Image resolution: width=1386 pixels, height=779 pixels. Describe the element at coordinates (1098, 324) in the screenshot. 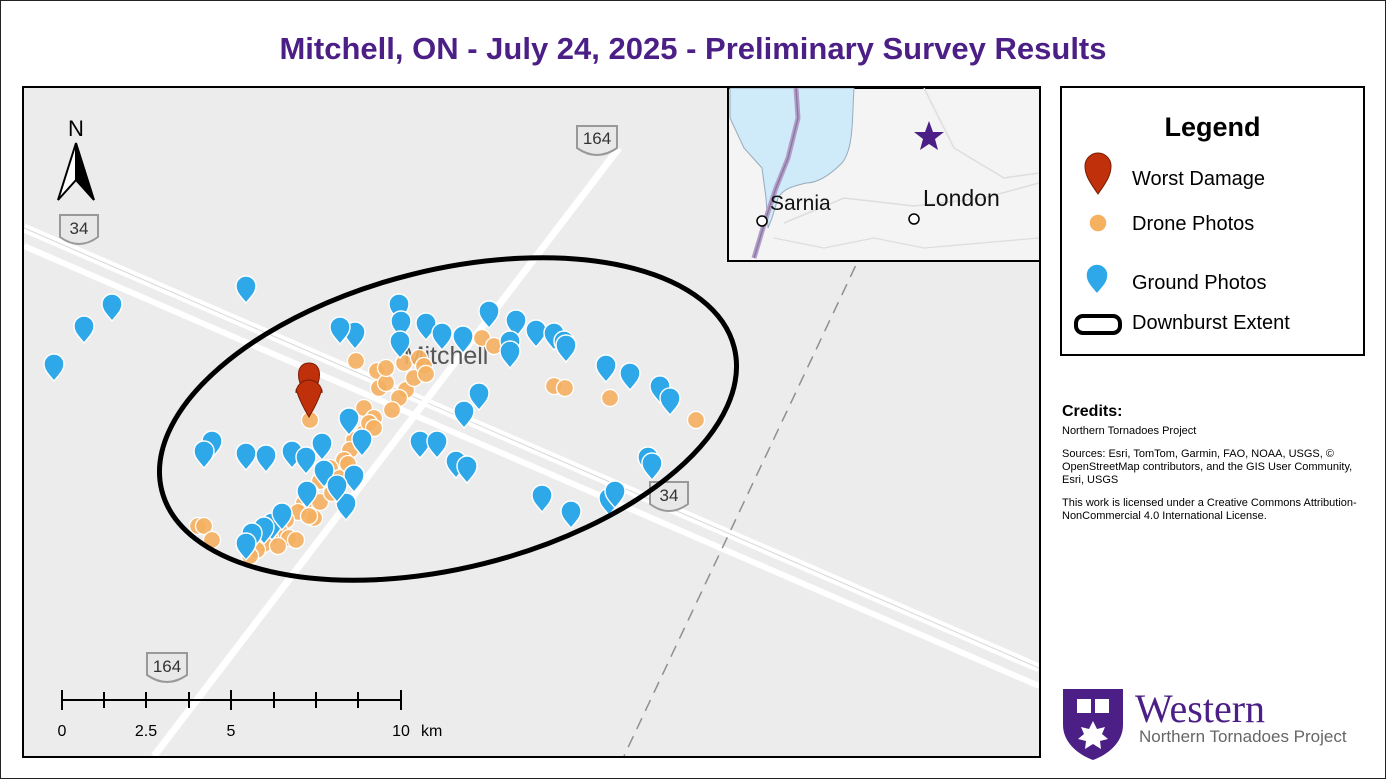

I see `black-ellipse-icon` at that location.